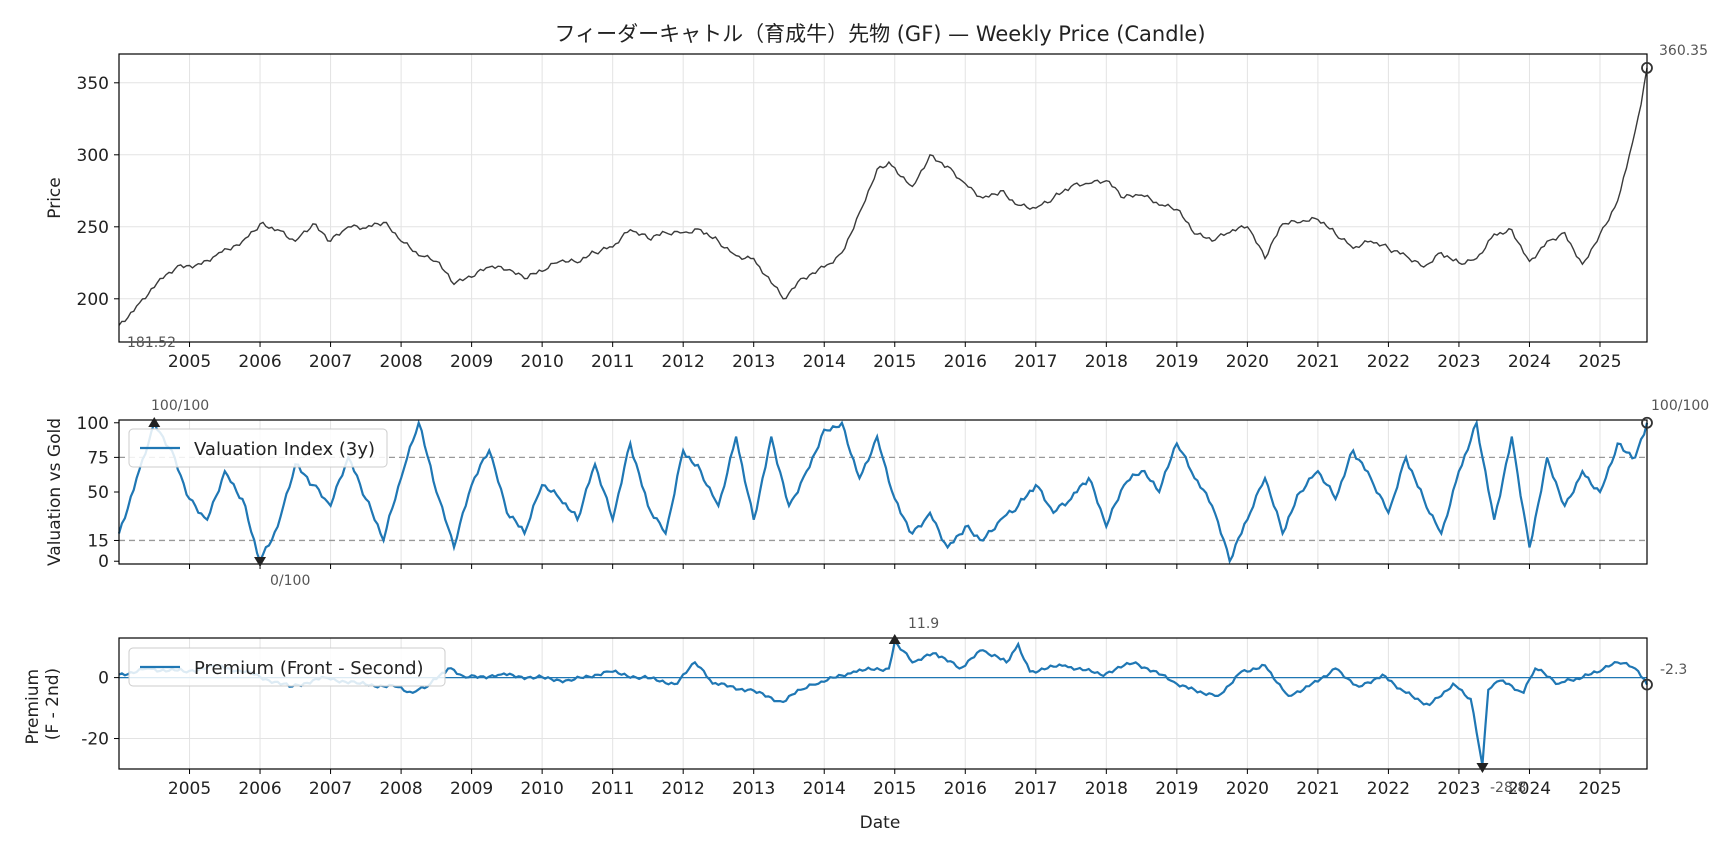 This screenshot has width=1728, height=849. I want to click on premium-x-axis-label: Date, so click(880, 823).